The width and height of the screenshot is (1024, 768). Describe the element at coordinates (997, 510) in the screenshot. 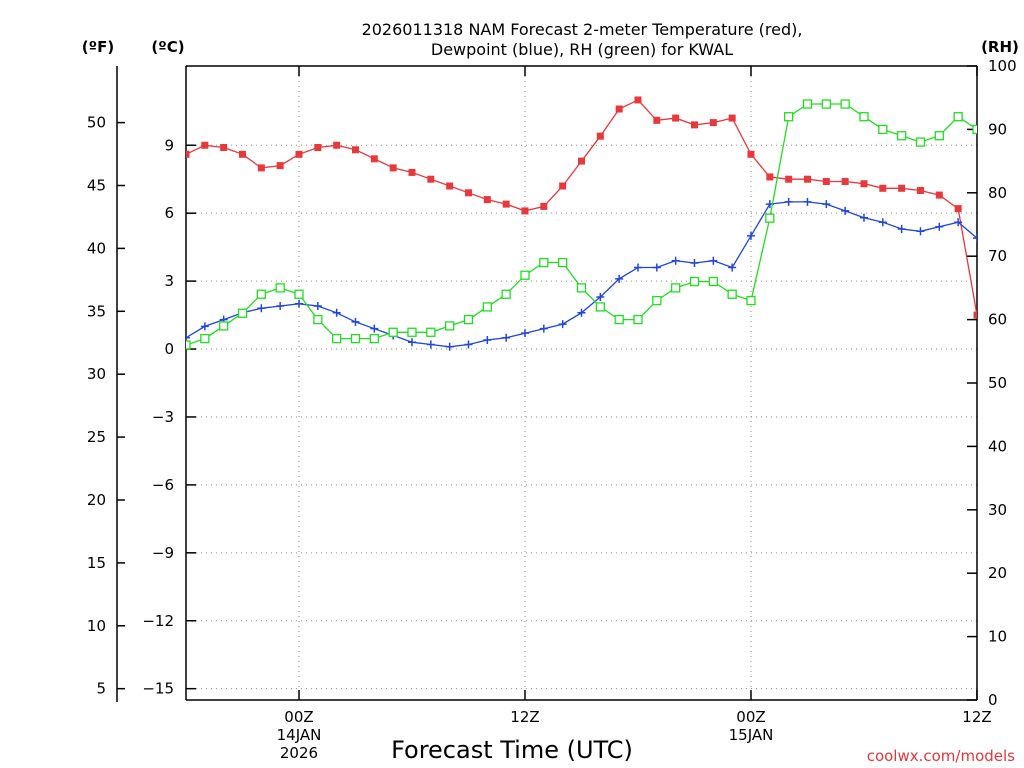

I see `rh-tick-label: 30` at that location.